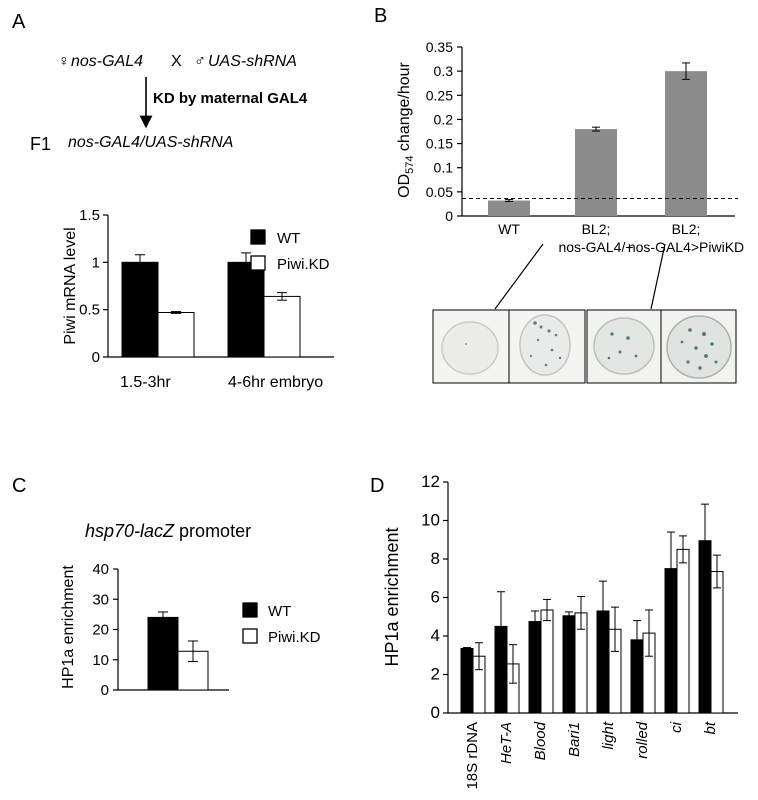 The image size is (758, 800). What do you see at coordinates (439, 192) in the screenshot?
I see `y-tick-label: 0.05` at bounding box center [439, 192].